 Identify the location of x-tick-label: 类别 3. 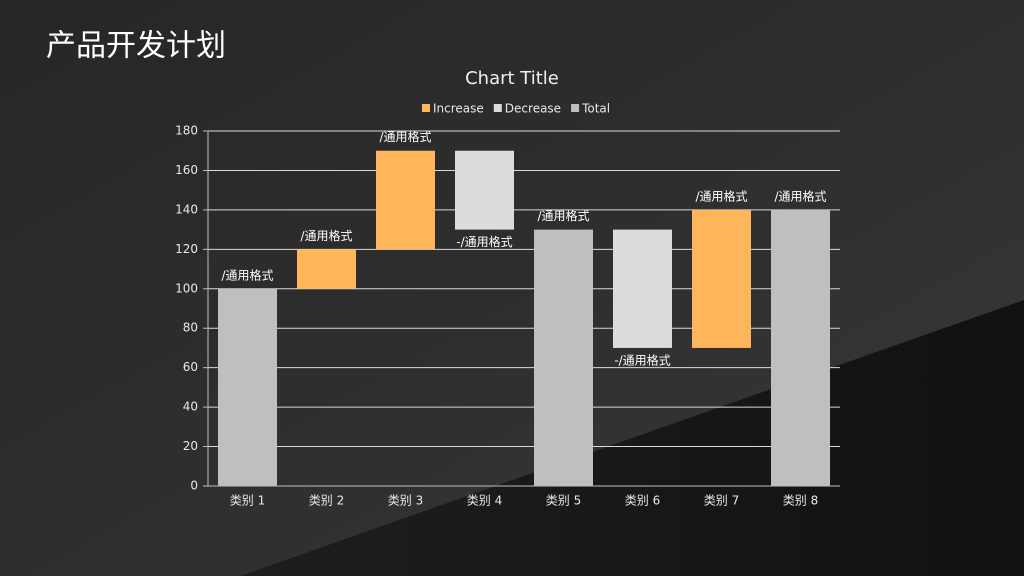
(405, 501).